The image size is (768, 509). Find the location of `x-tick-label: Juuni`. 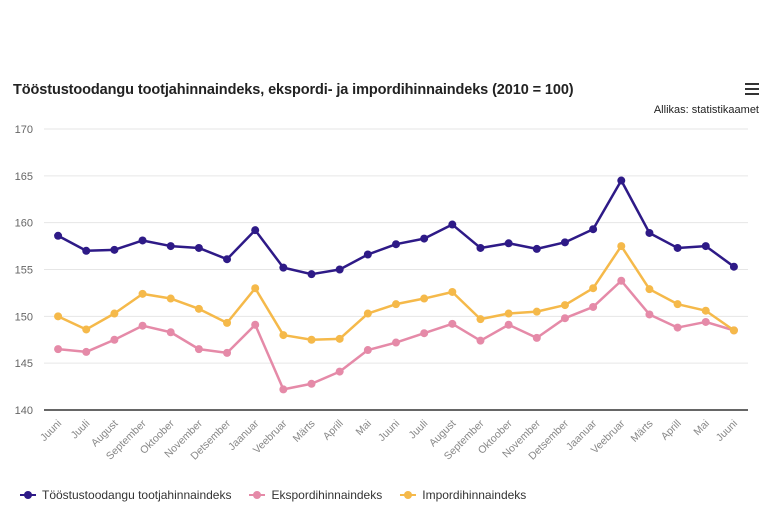

x-tick-label: Juuni is located at coordinates (51, 431).